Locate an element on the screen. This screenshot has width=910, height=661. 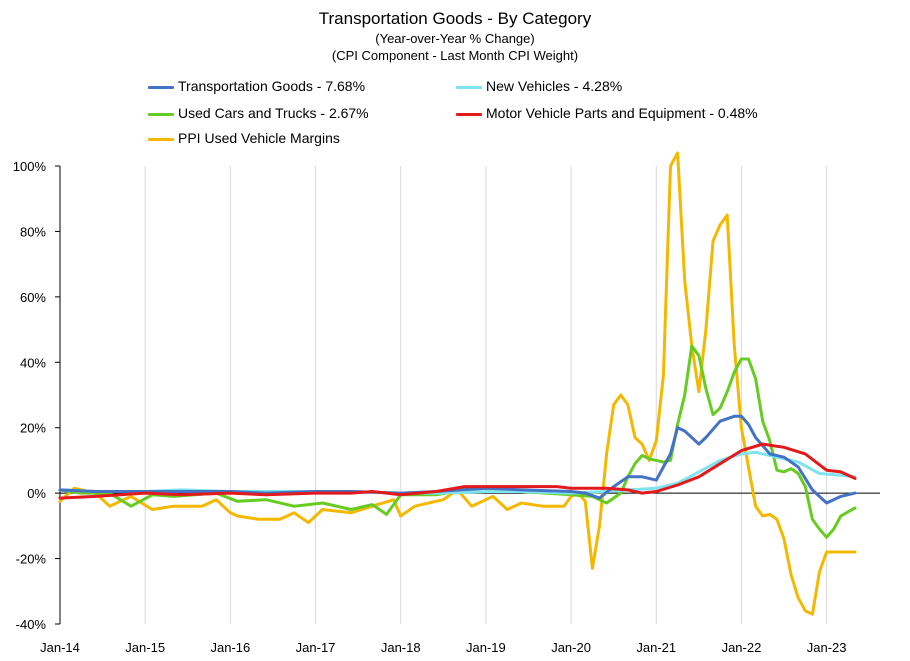
x-tick-label: Jan-18 is located at coordinates (401, 647).